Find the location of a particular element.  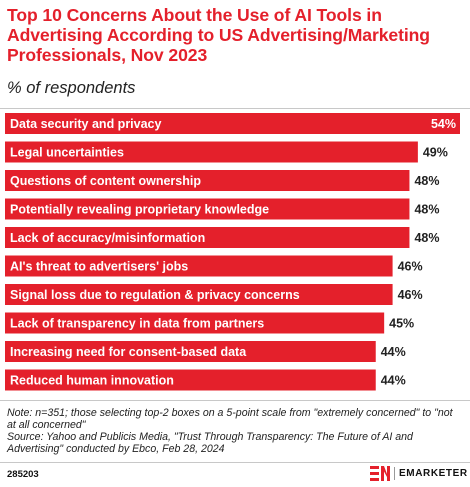

logo-separator is located at coordinates (394, 473).